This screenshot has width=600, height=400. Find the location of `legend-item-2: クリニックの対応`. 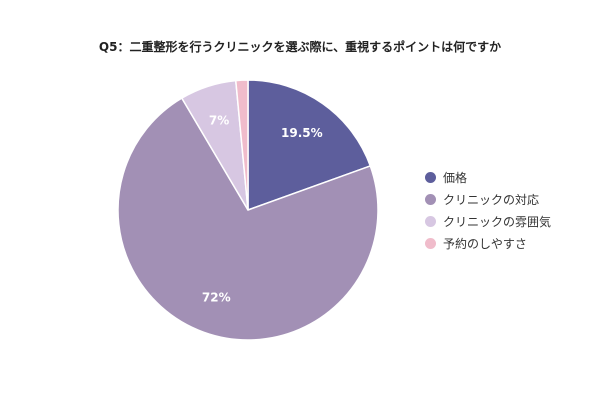

legend-item-2: クリニックの対応 is located at coordinates (488, 199).